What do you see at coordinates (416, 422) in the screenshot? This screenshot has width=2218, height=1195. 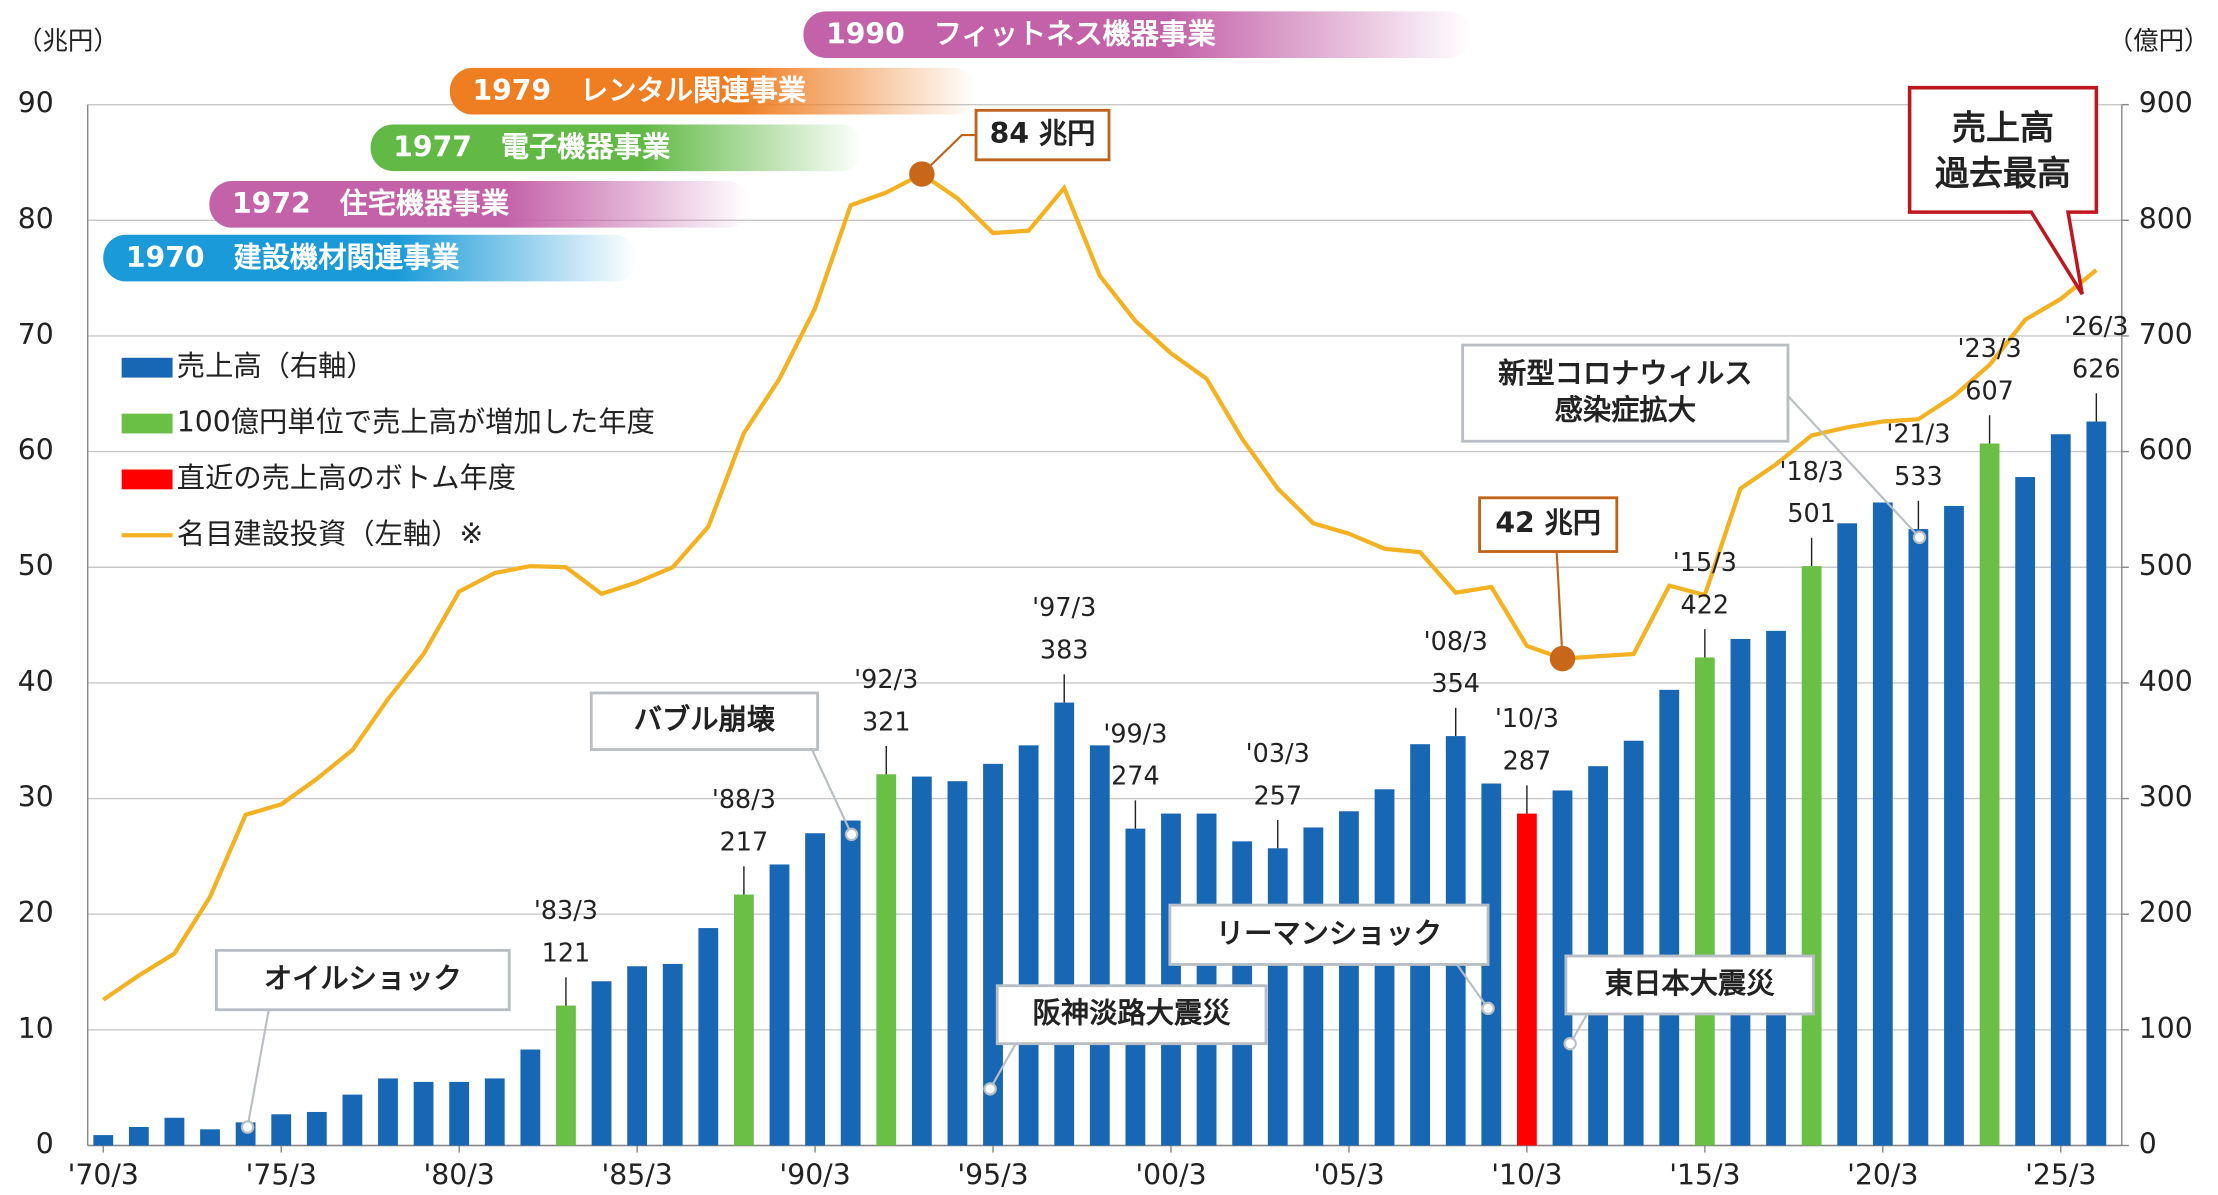 I see `legend-label: 100億円単位で売上高が増加した年度` at bounding box center [416, 422].